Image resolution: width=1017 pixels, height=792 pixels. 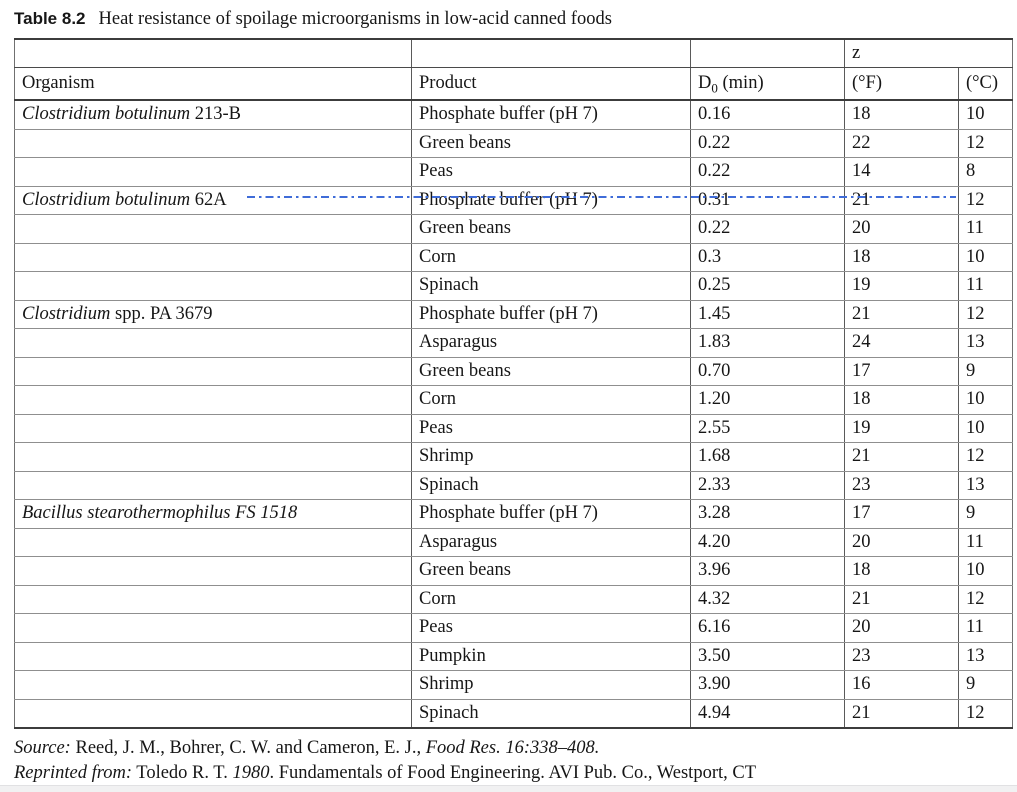 What do you see at coordinates (767, 514) in the screenshot?
I see `d0-cell: 3.28` at bounding box center [767, 514].